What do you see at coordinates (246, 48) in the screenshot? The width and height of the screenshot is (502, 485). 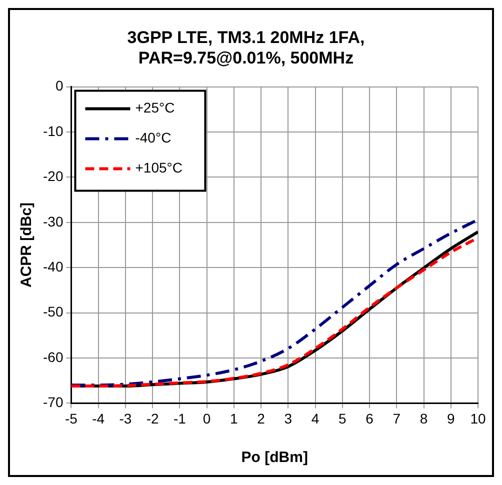 I see `chart-title: 3GPP LTE, TM3.1 20MHz 1FA, PAR=9.75@0.01%, 500MHz` at bounding box center [246, 48].